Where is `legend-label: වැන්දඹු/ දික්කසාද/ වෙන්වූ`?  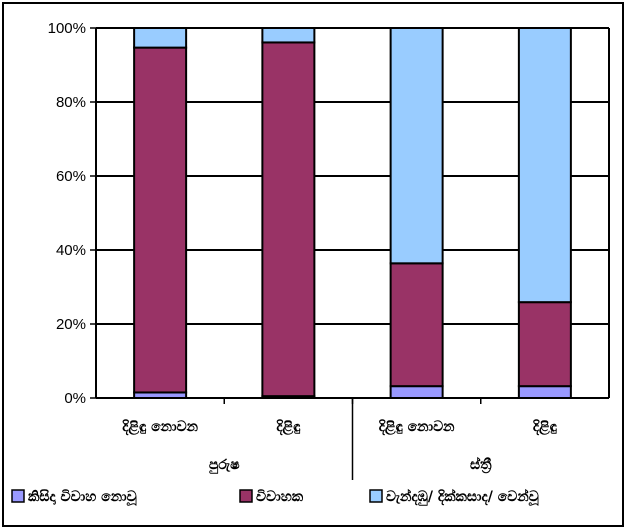
legend-label: වැන්දඹු/ දික්කසාද/ වෙන්වූ is located at coordinates (462, 497).